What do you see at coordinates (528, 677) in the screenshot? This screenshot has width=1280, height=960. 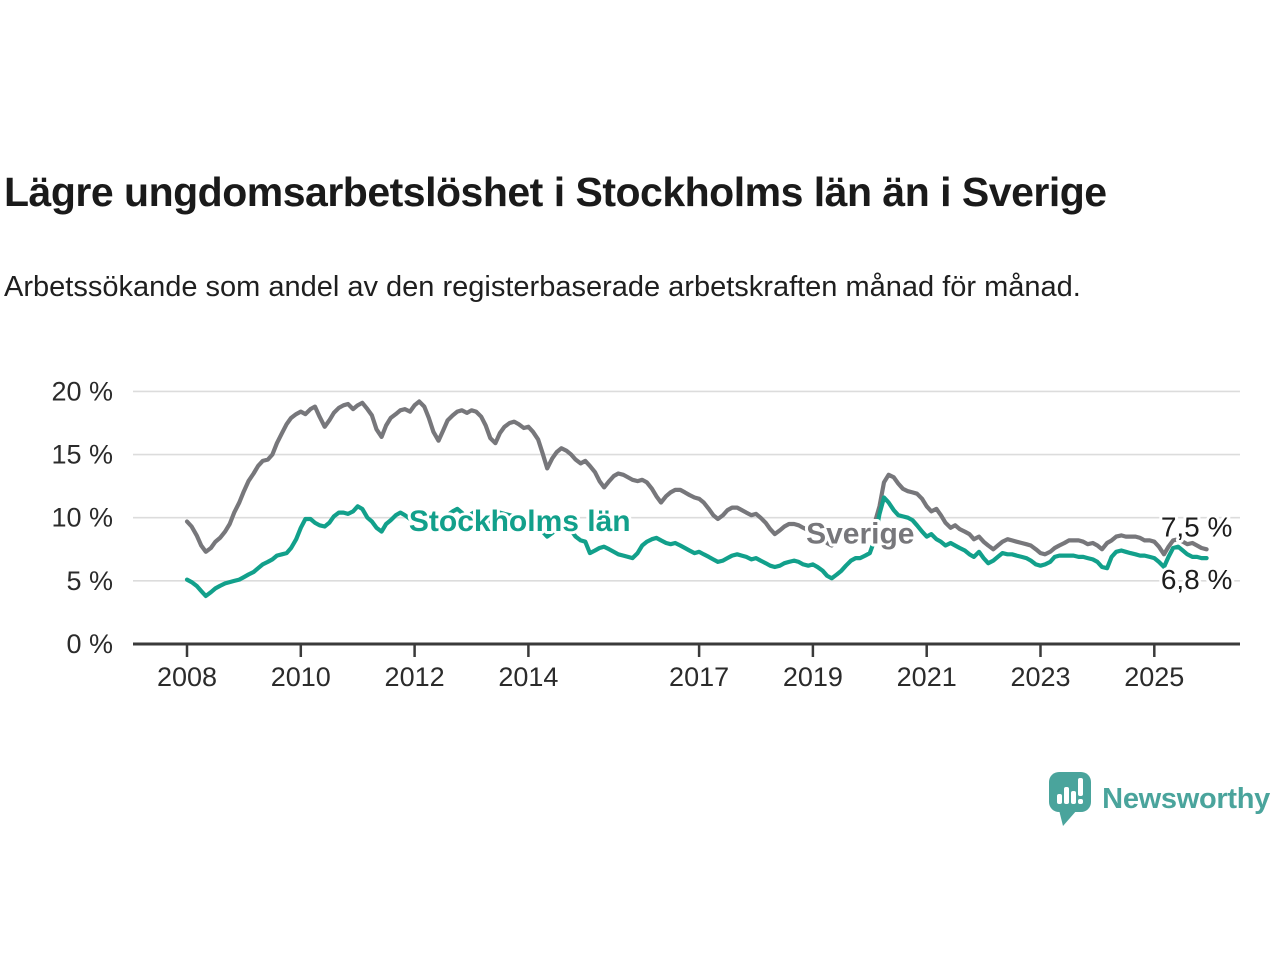 I see `x-tick-label: 2014` at bounding box center [528, 677].